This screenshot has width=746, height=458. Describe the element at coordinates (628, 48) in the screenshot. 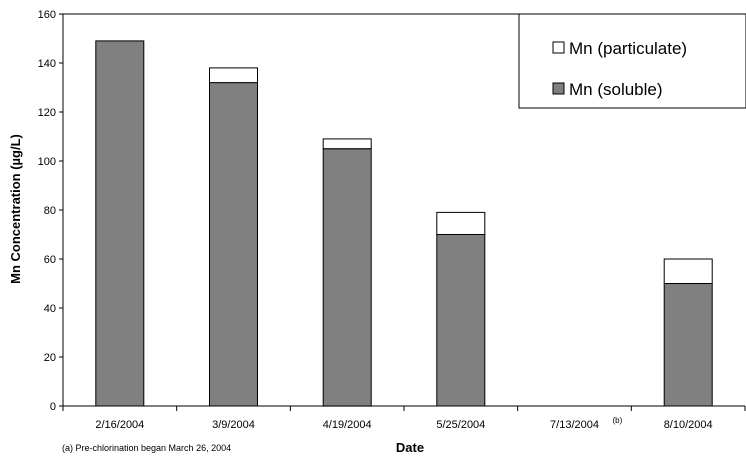

I see `legend-label-particulate: Mn (particulate)` at that location.